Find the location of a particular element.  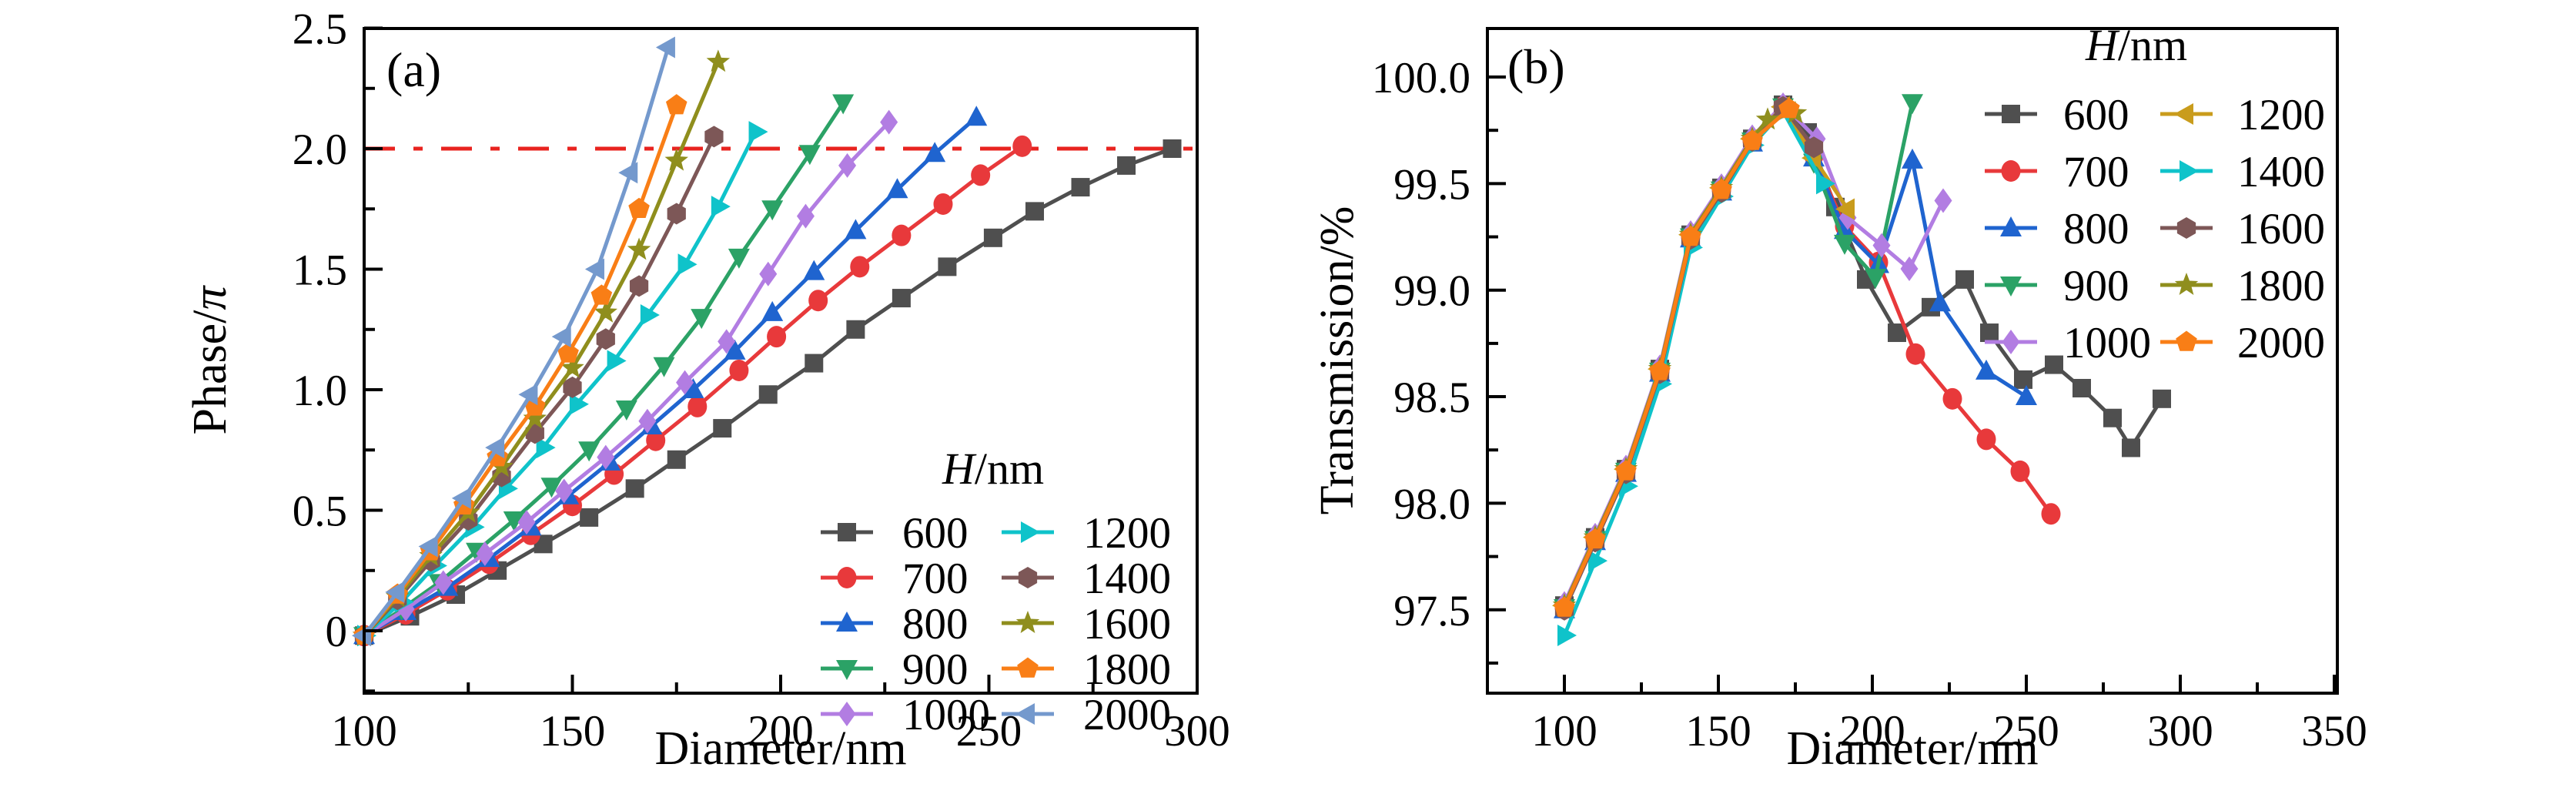

legend-entry-800: 800 is located at coordinates (895, 624).